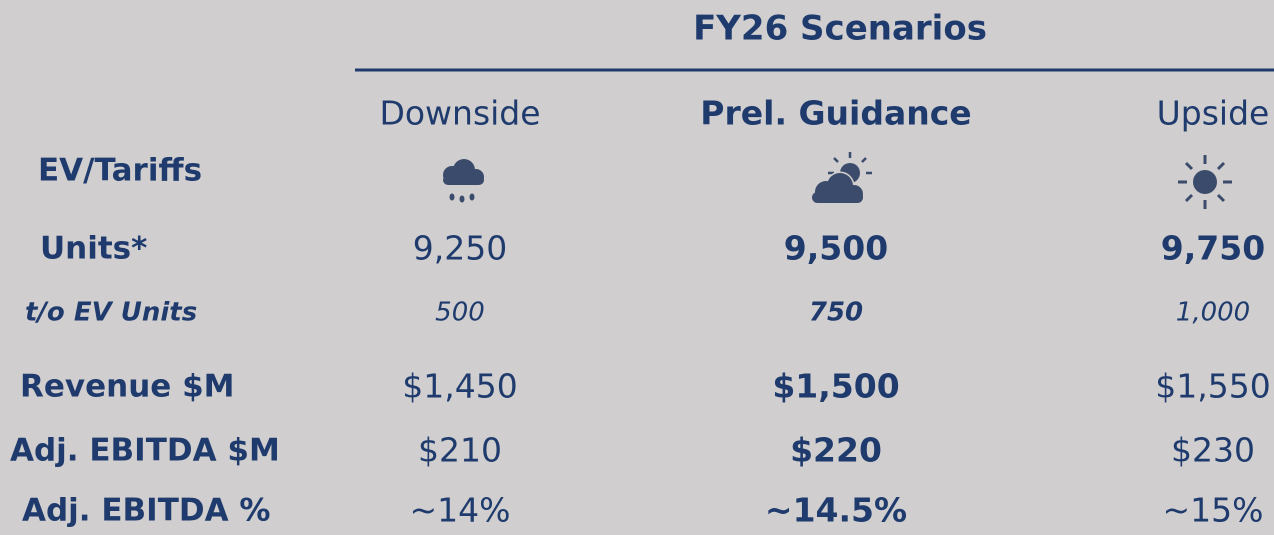 This screenshot has width=1274, height=535. Describe the element at coordinates (460, 248) in the screenshot. I see `cell: 9,250` at that location.